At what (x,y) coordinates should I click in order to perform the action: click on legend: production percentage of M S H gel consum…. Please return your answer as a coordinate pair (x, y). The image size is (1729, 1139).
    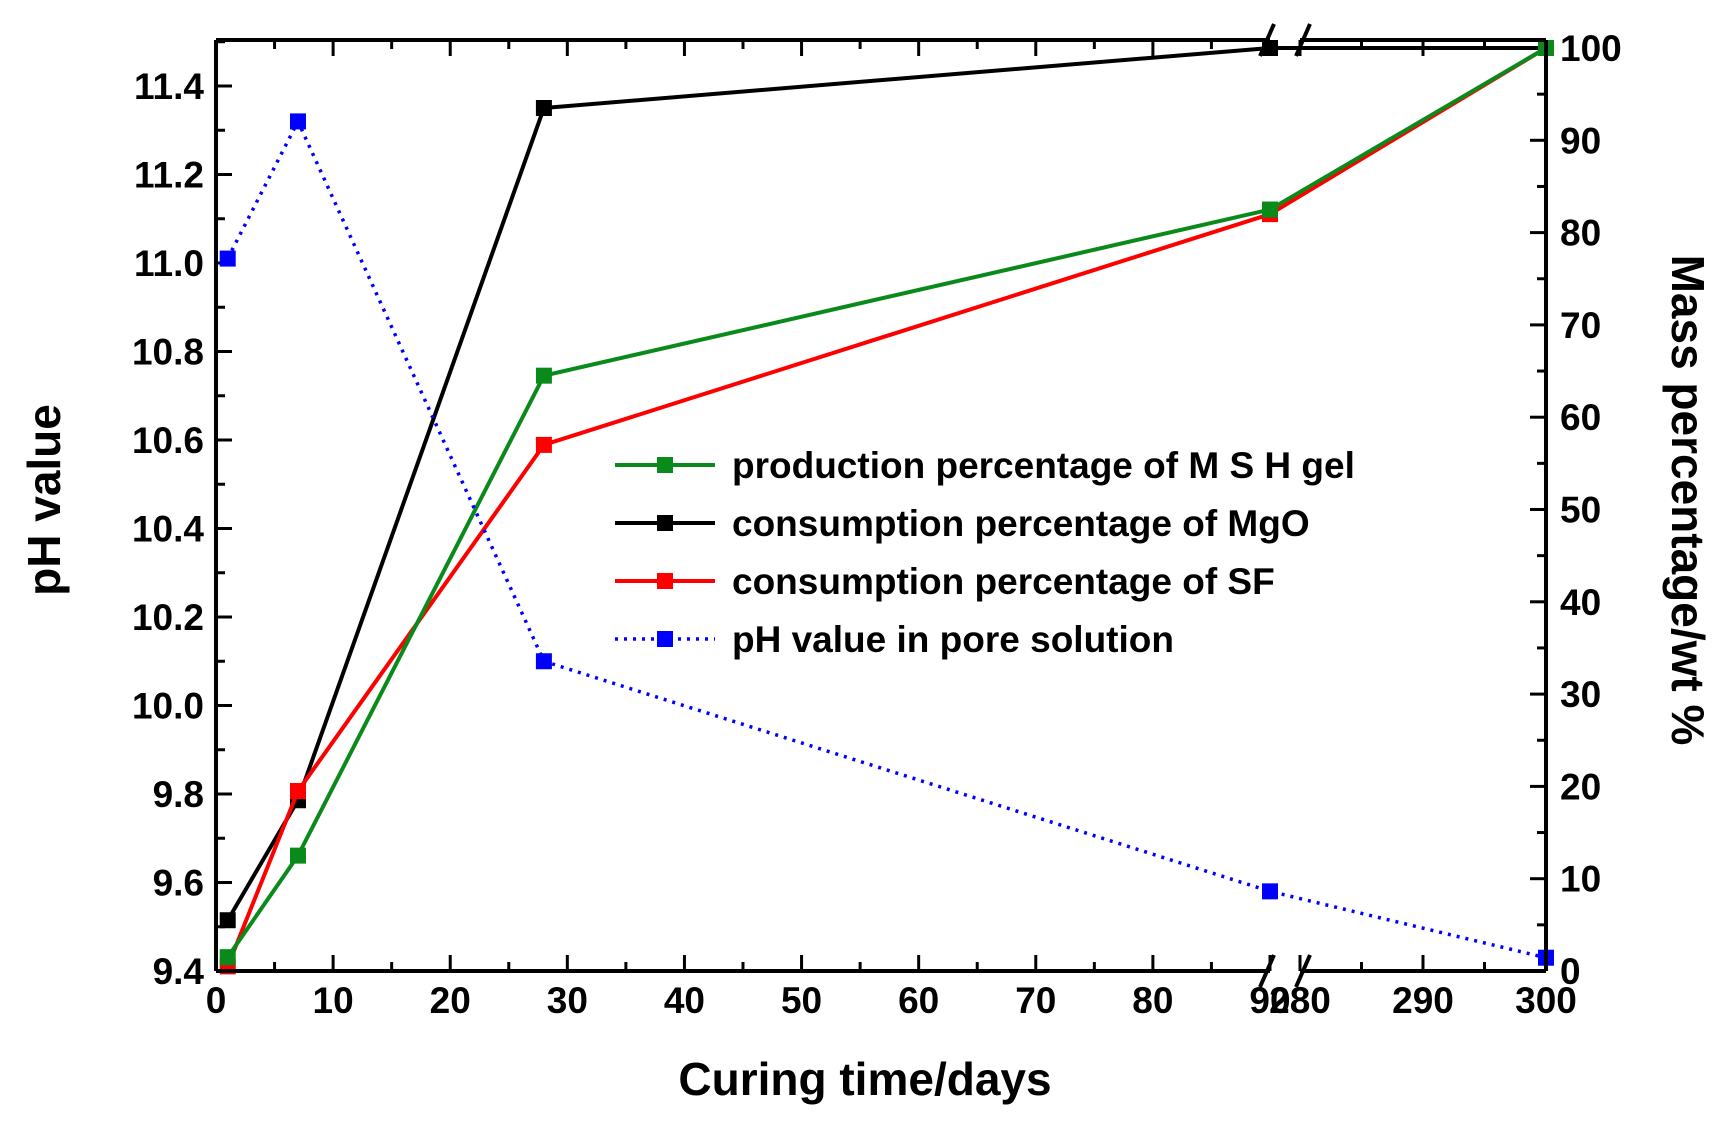
    Looking at the image, I should click on (985, 552).